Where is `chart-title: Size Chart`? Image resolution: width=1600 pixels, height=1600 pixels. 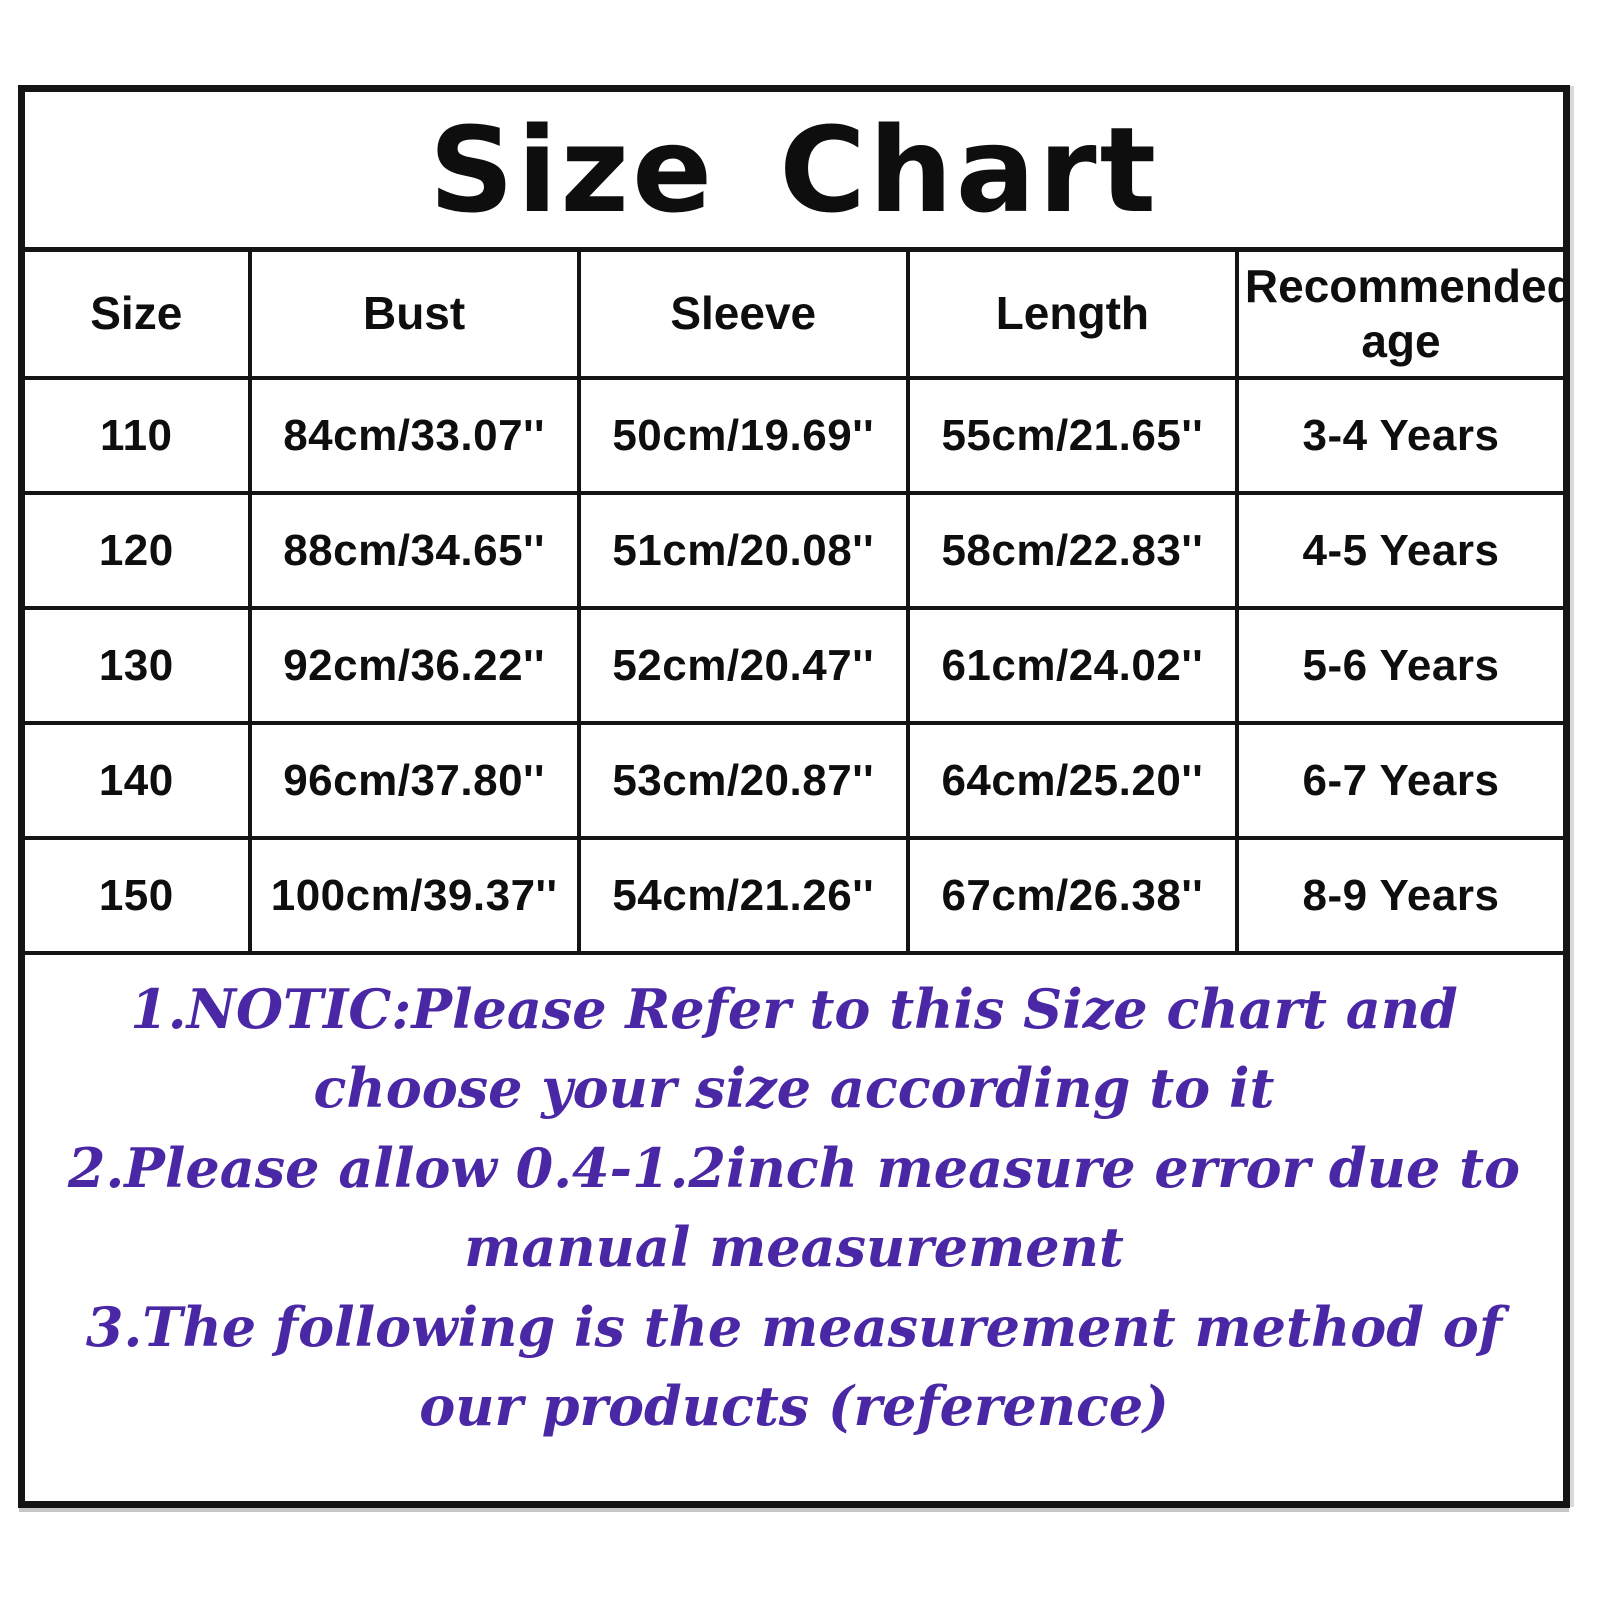
chart-title: Size Chart is located at coordinates (794, 169).